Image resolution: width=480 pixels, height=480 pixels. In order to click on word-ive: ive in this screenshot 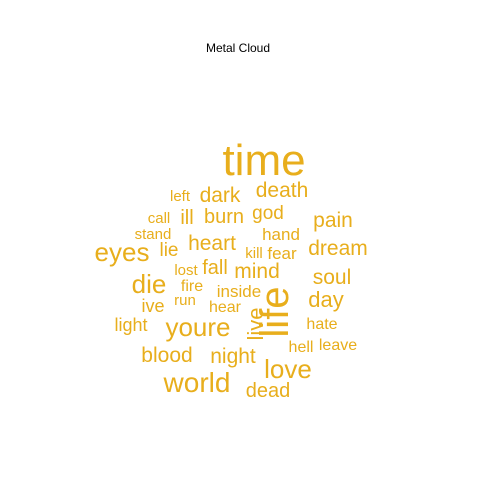, I will do `click(152, 306)`.